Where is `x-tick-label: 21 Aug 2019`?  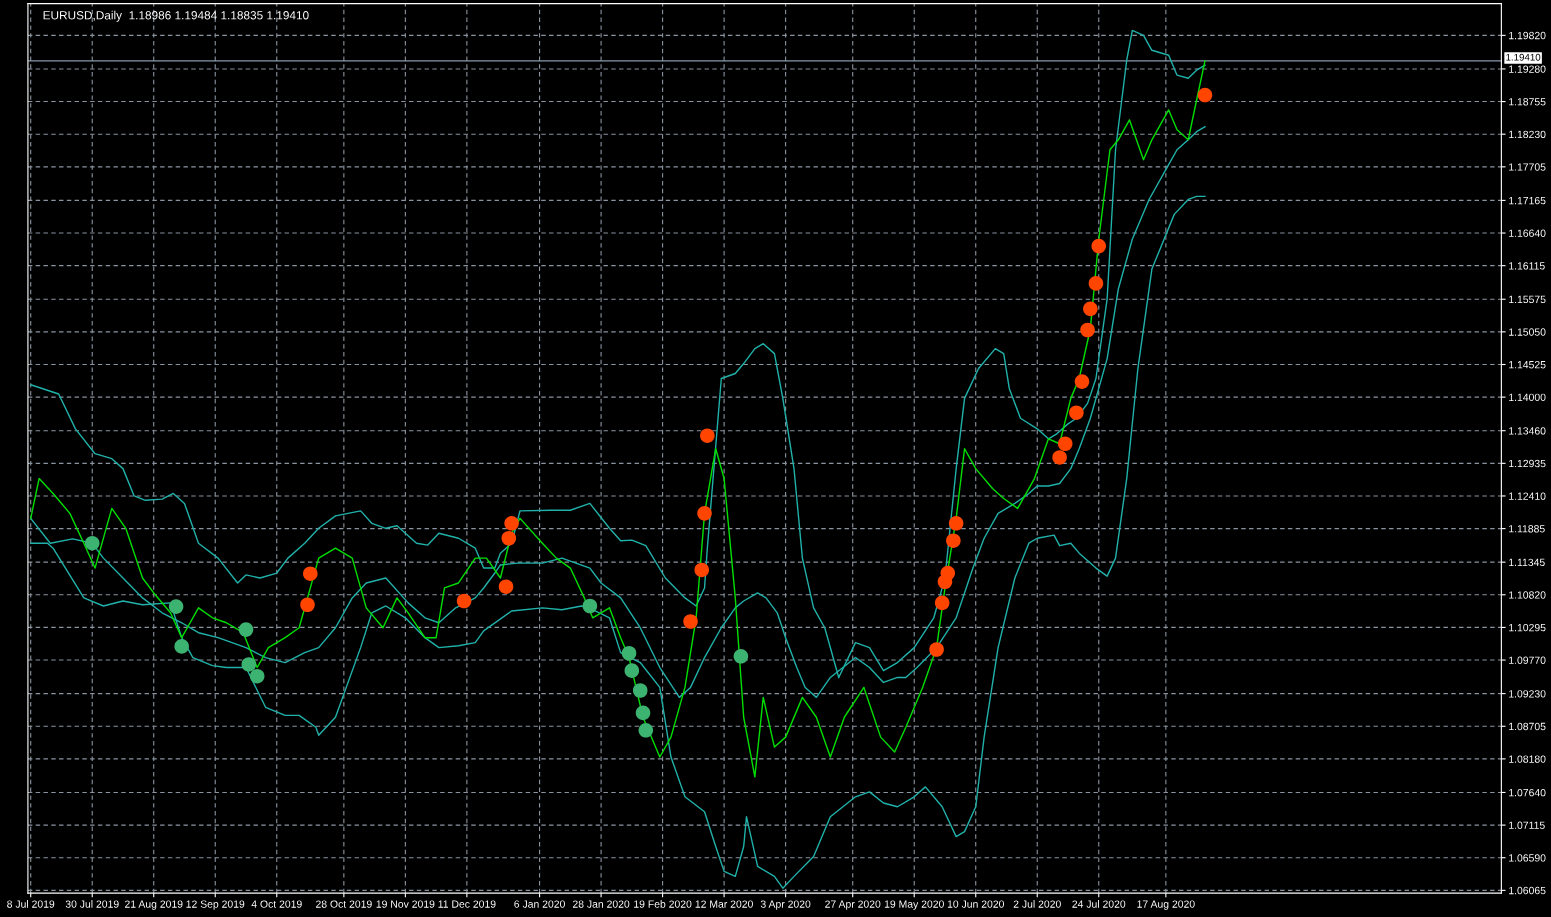
x-tick-label: 21 Aug 2019 is located at coordinates (154, 905).